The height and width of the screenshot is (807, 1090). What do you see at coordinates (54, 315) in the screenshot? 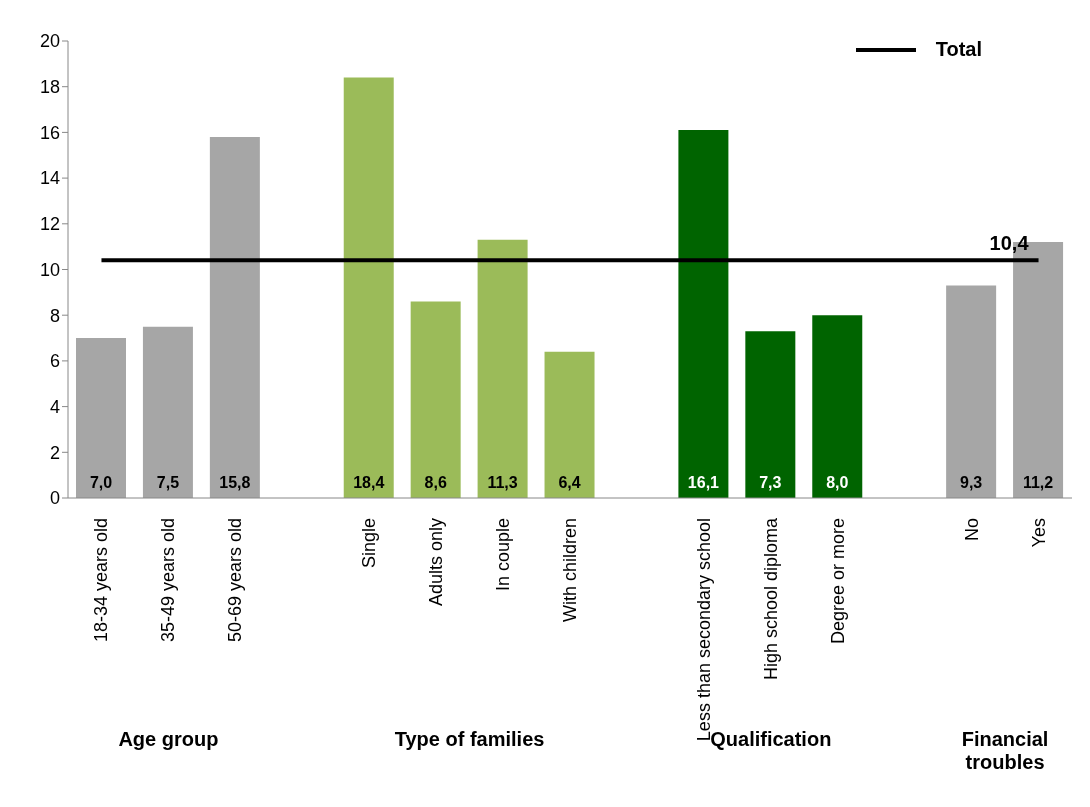
I see `y-tick-label: 8` at bounding box center [54, 315].